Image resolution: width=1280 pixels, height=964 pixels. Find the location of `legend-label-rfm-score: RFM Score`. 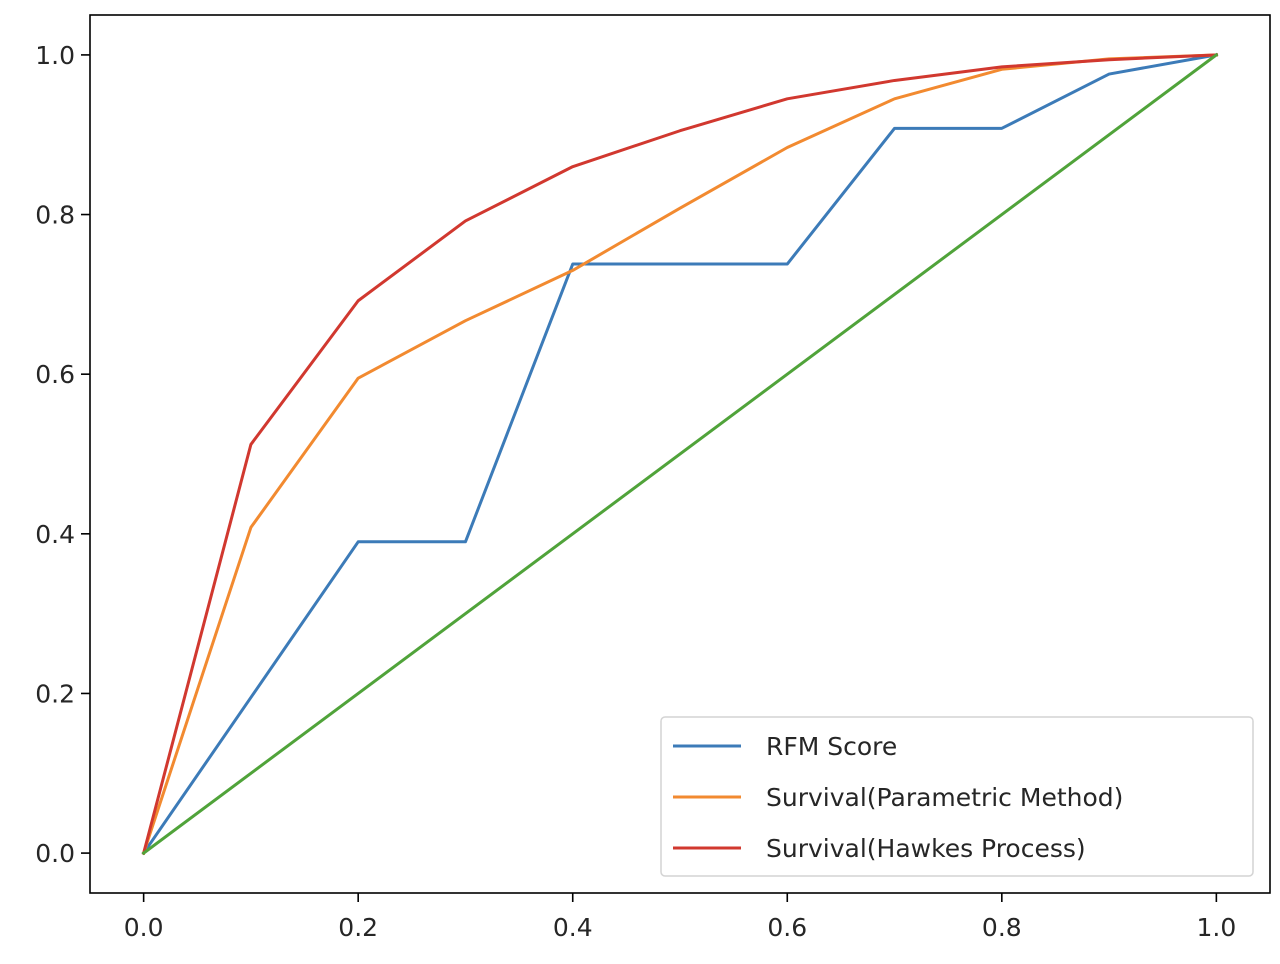

legend-label-rfm-score: RFM Score is located at coordinates (831, 746).